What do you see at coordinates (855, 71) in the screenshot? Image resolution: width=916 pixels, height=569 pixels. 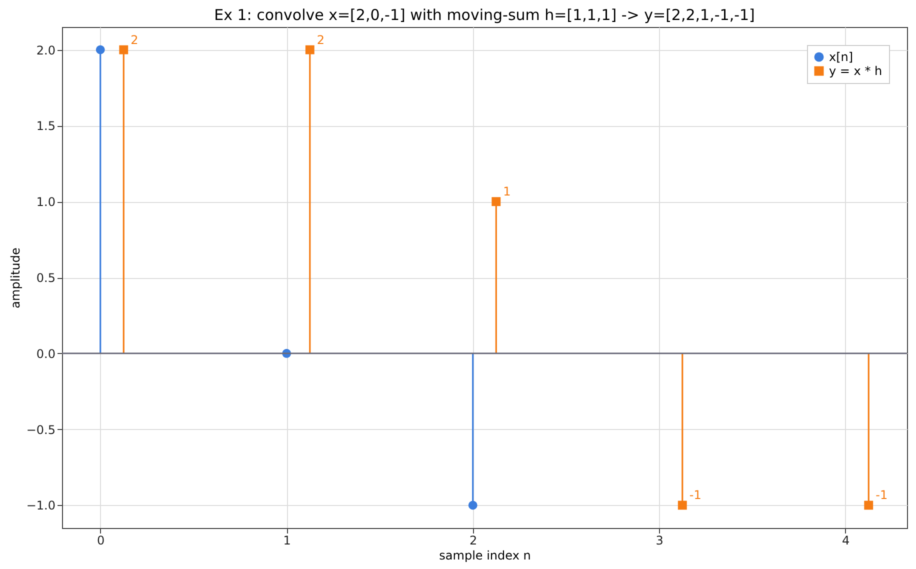 I see `legend-label: y = x * h` at bounding box center [855, 71].